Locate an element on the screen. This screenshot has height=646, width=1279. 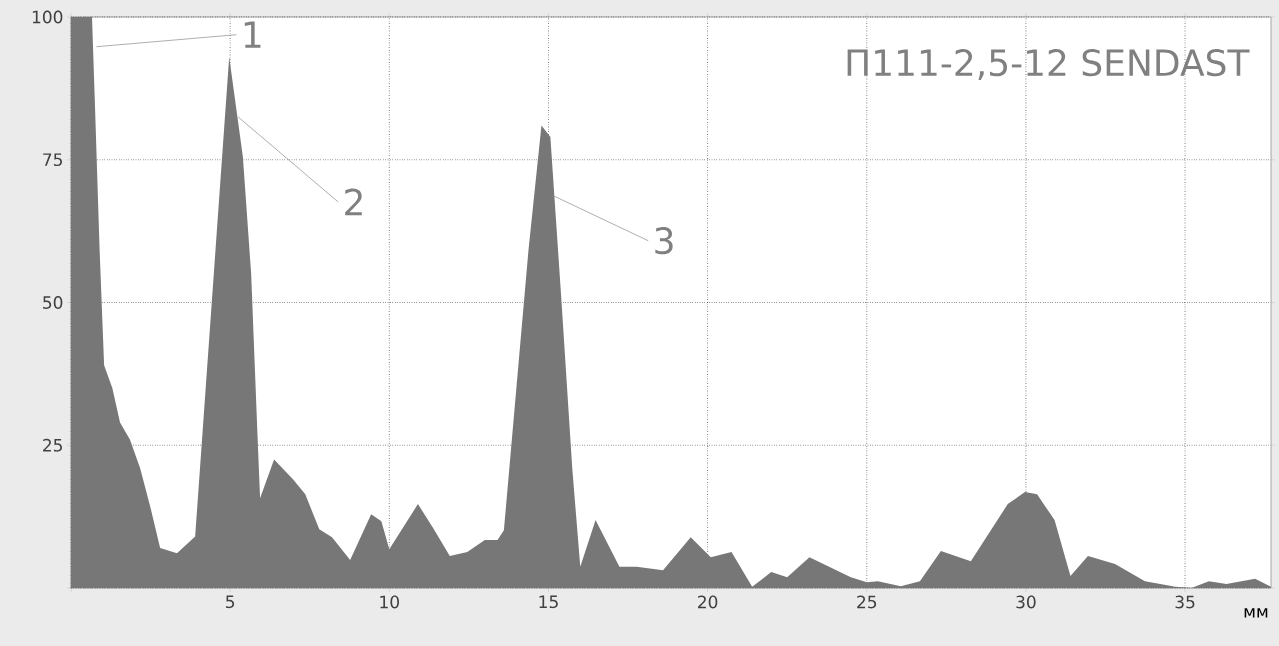
x-tick-label: 15 is located at coordinates (548, 602).